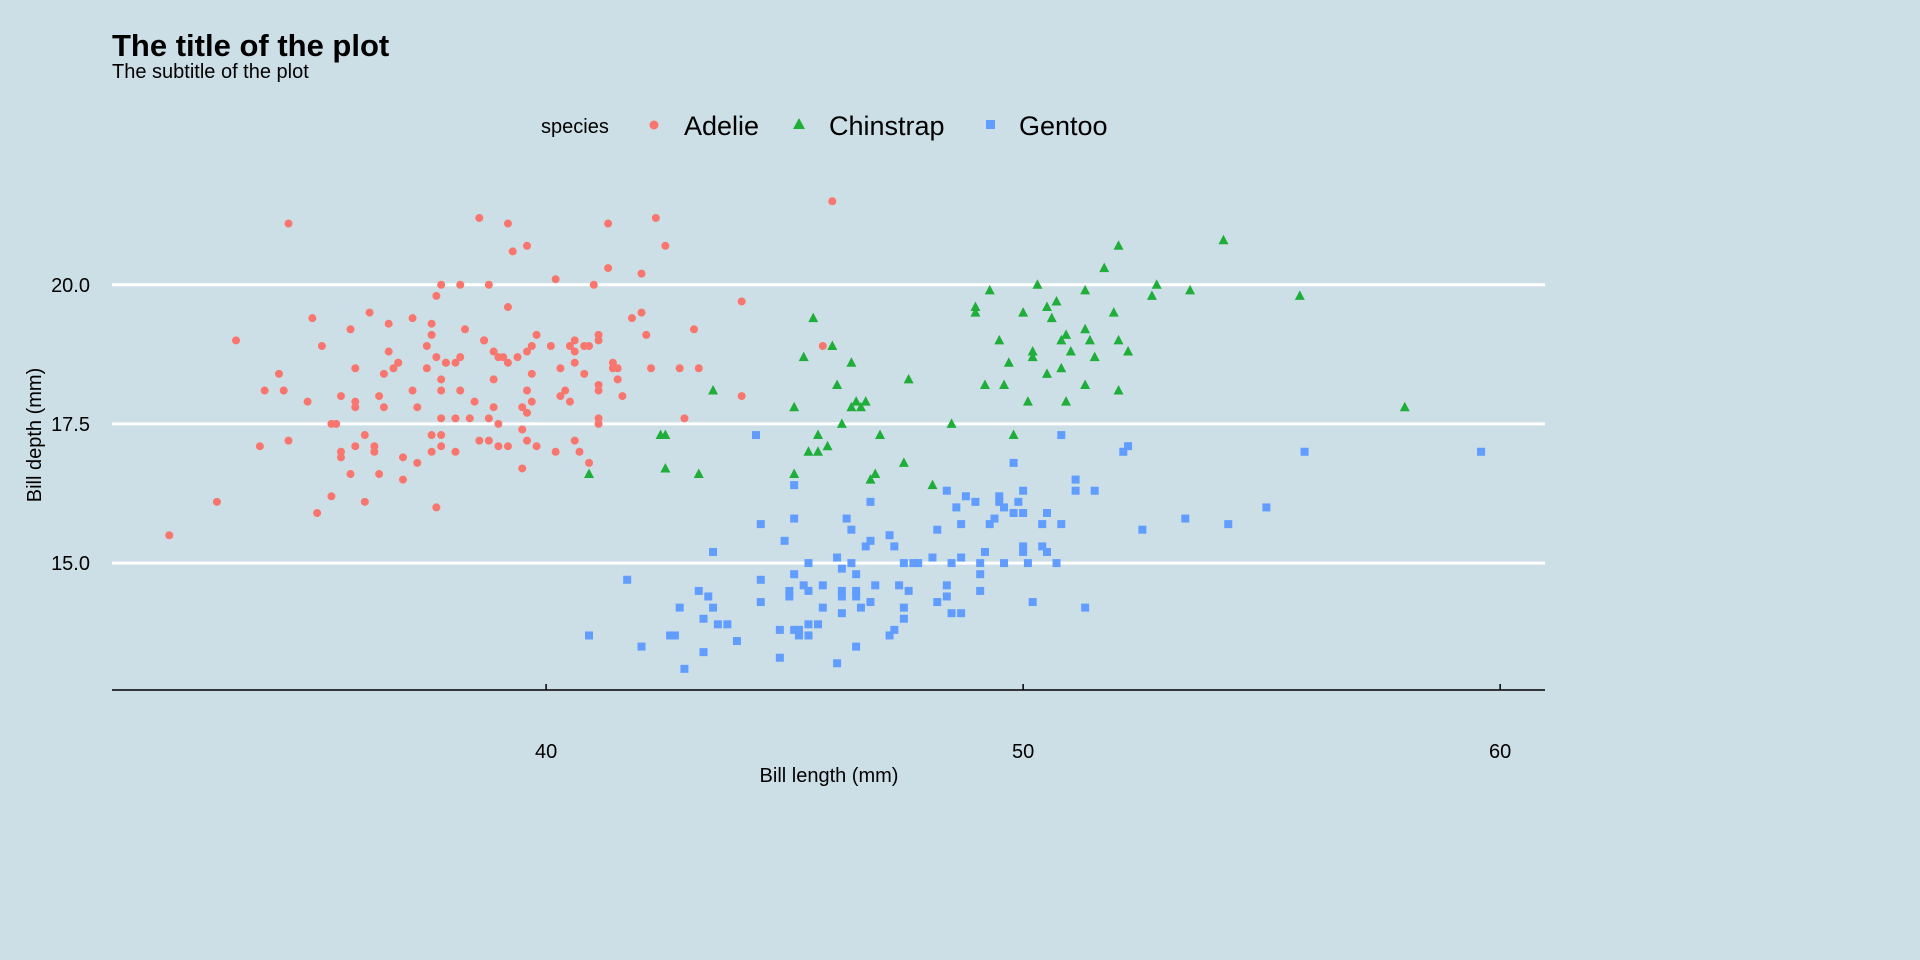 The height and width of the screenshot is (960, 1920). I want to click on legend-title: species, so click(575, 127).